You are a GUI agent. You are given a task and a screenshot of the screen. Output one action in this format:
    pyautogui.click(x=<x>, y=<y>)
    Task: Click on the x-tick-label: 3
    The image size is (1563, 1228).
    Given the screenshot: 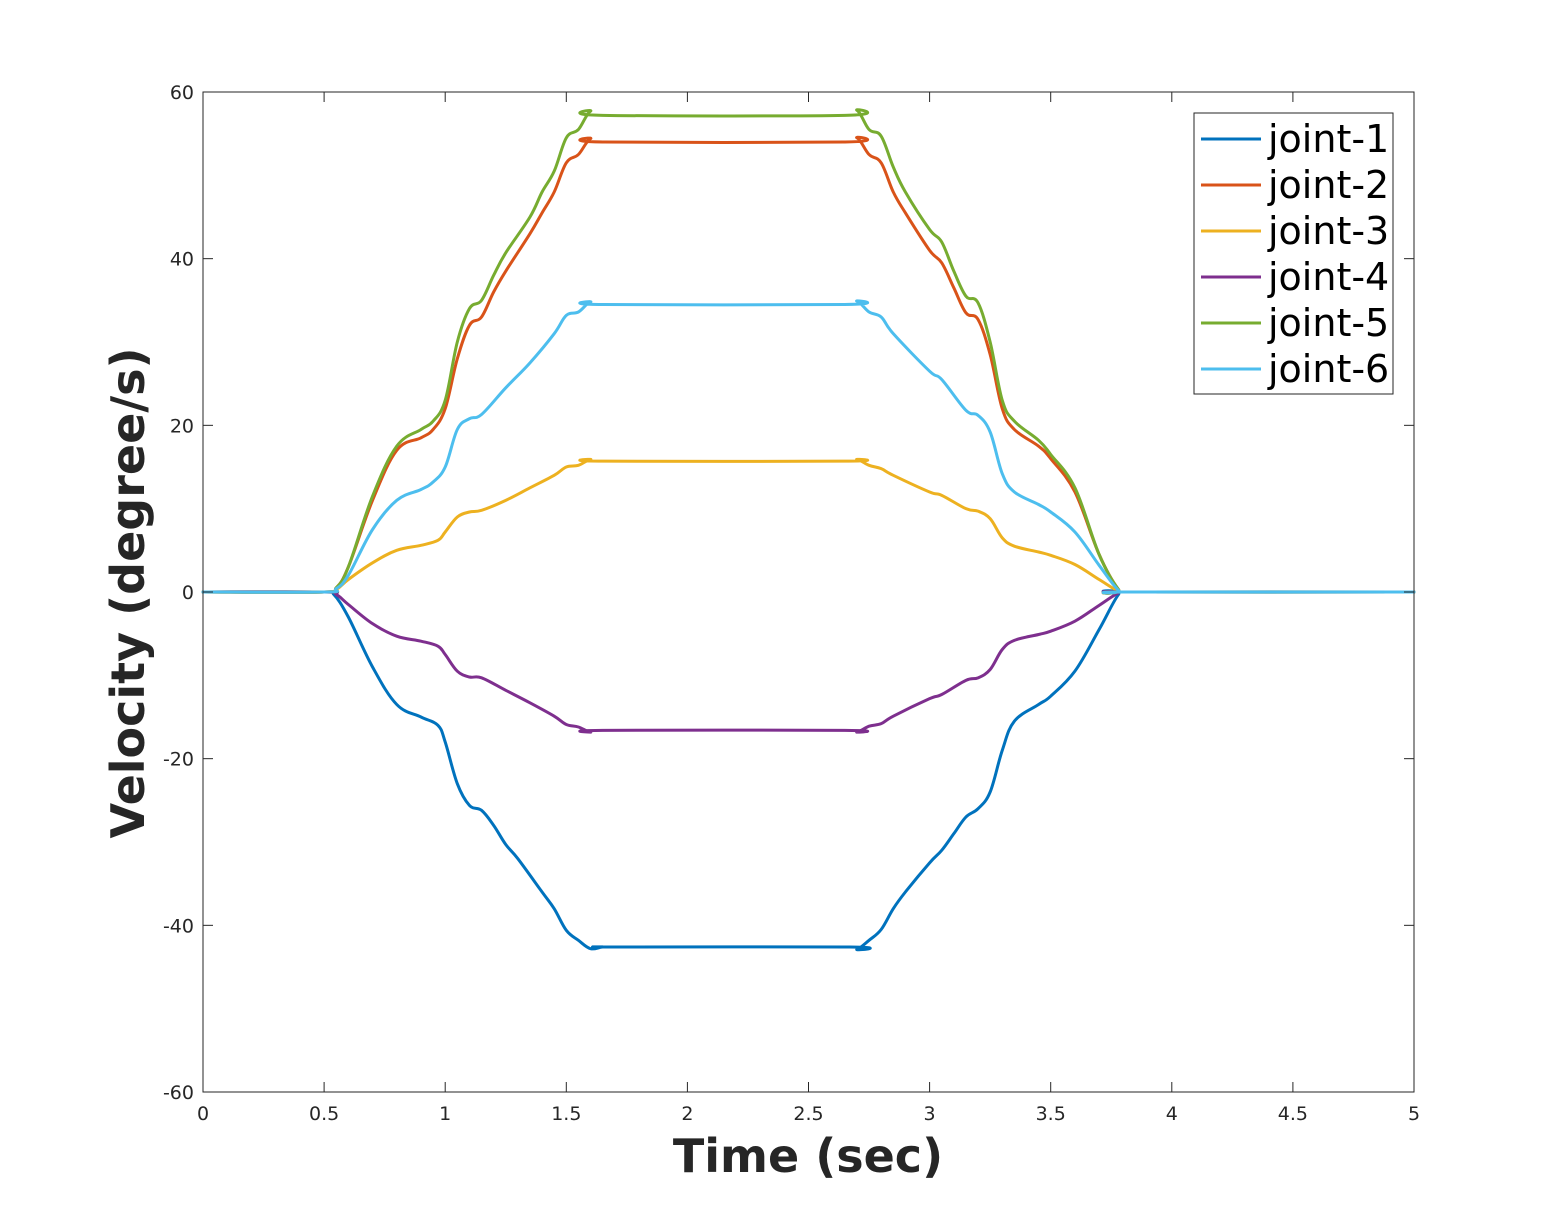 What is the action you would take?
    pyautogui.click(x=930, y=1114)
    